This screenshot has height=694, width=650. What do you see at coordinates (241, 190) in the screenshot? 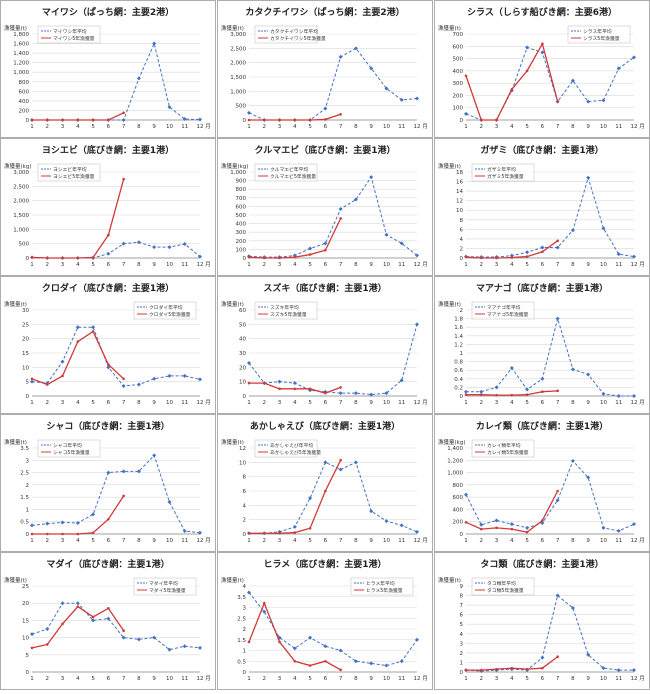
I see `y-tick-label: 800` at bounding box center [241, 190].